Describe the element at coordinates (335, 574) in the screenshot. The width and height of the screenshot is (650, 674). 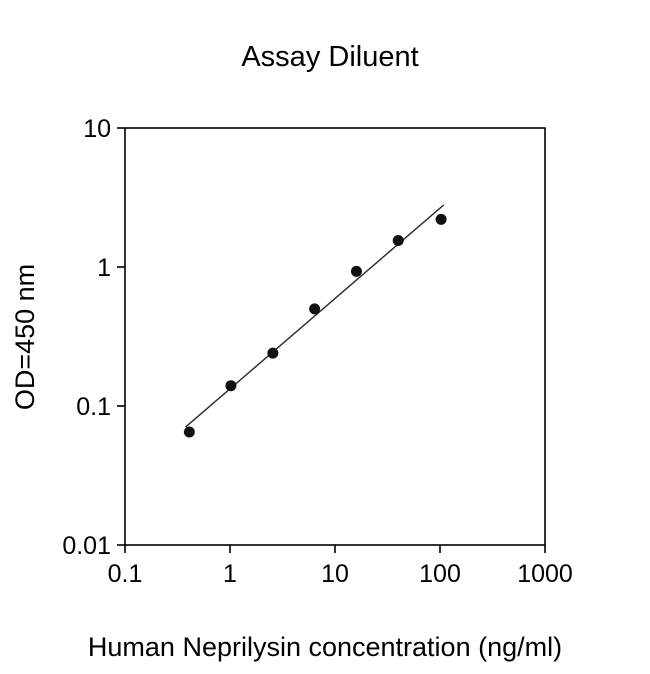
I see `x-tick-label: 10` at that location.